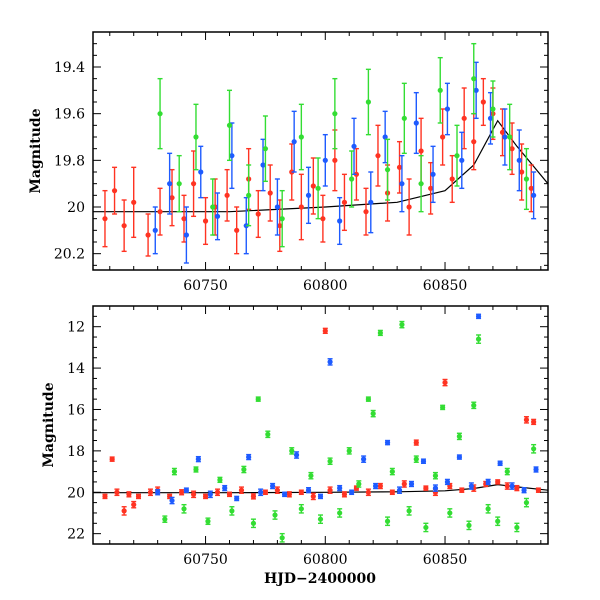 The width and height of the screenshot is (600, 600). What do you see at coordinates (76, 369) in the screenshot?
I see `bottom-y-tick-label: 14` at bounding box center [76, 369].